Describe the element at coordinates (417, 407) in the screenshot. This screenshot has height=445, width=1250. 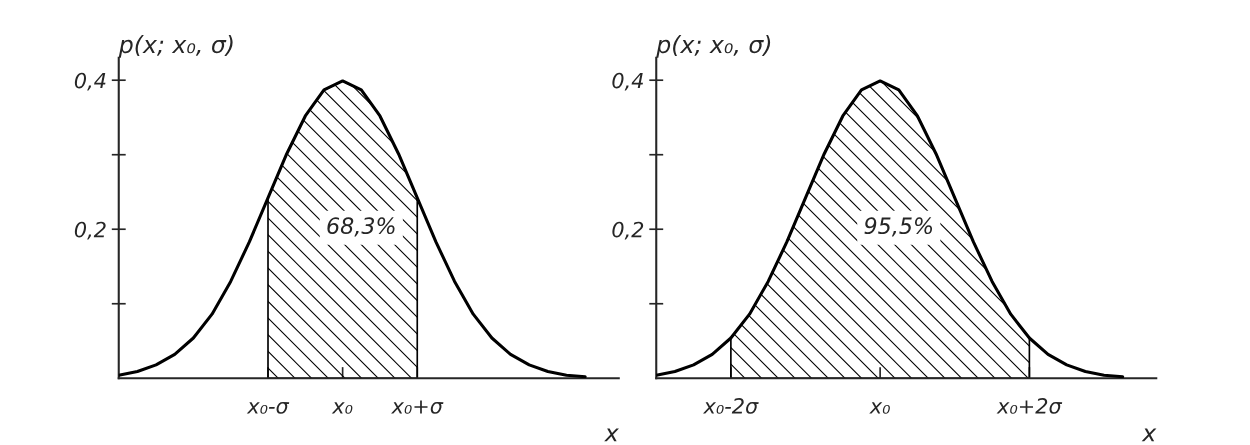
I see `x-tick-label: x₀+σ` at that location.